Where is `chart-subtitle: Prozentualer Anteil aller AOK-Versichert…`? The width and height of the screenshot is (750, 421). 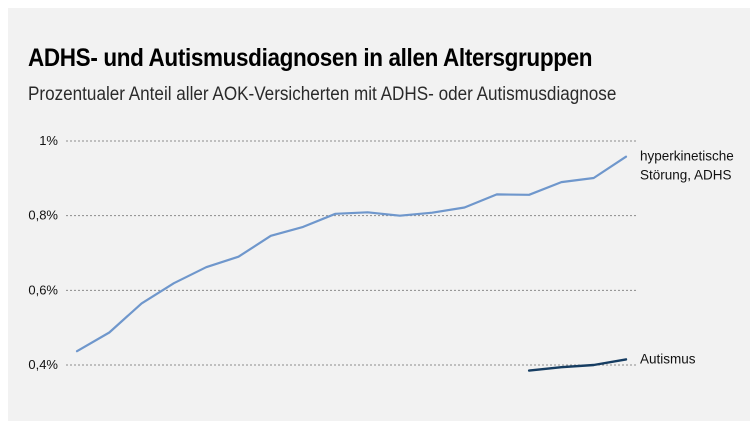
chart-subtitle: Prozentualer Anteil aller AOK-Versichert… is located at coordinates (322, 94).